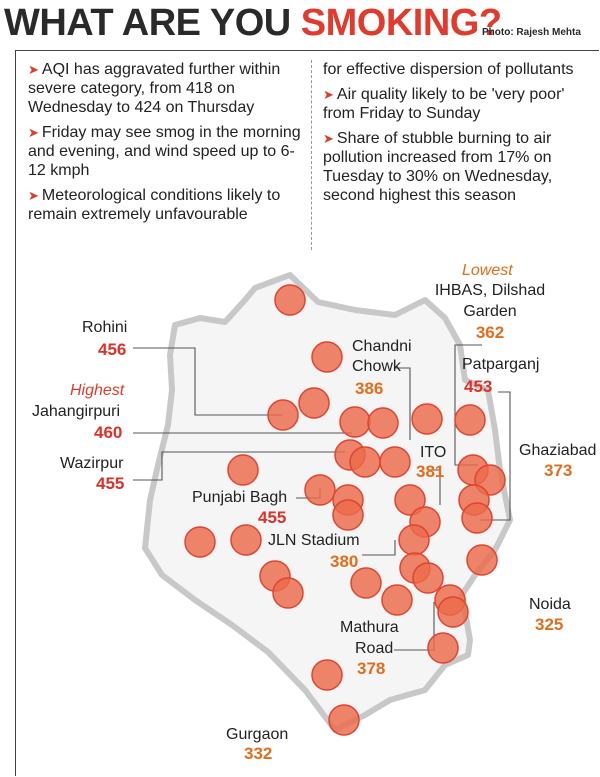 The height and width of the screenshot is (777, 600). I want to click on leader-patparganj, so click(495, 456).